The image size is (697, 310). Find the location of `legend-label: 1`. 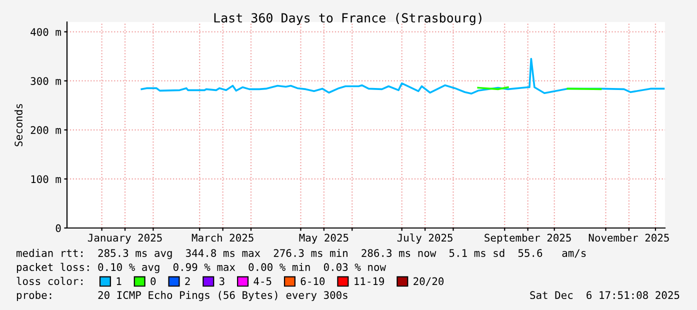

legend-label: 1 is located at coordinates (119, 281).